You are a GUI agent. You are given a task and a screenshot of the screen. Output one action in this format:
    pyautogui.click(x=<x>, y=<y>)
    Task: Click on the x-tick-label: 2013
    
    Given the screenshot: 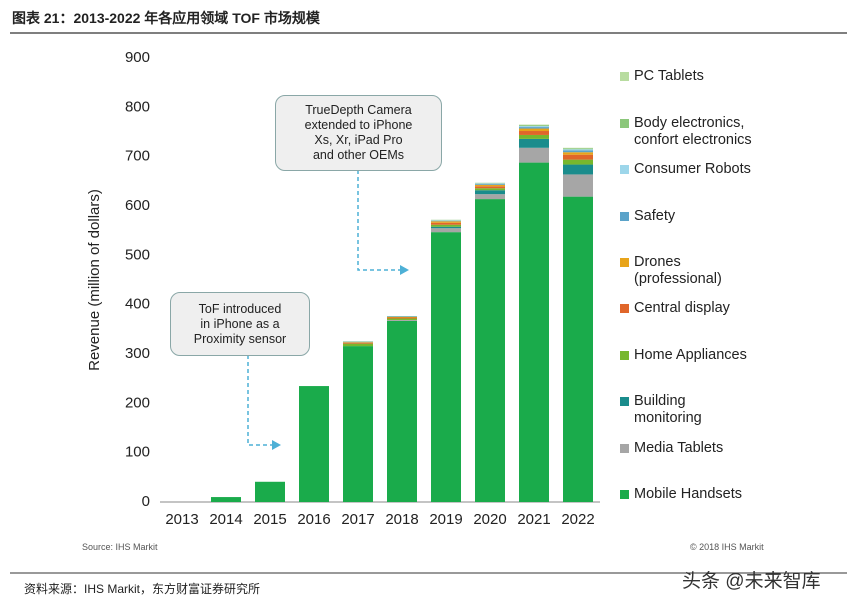 What is the action you would take?
    pyautogui.click(x=181, y=519)
    